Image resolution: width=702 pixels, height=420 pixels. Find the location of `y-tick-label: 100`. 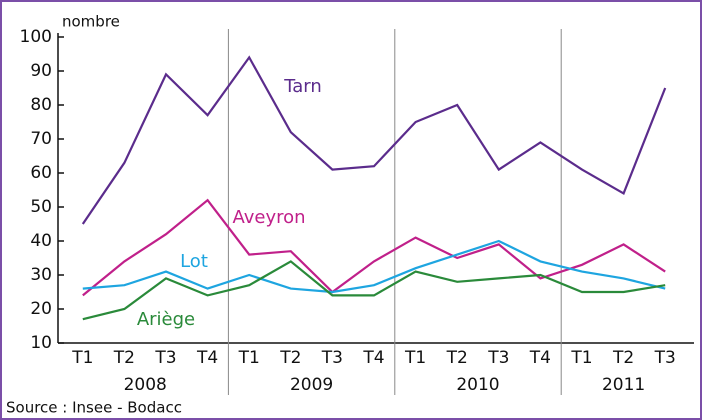

y-tick-label: 100 is located at coordinates (36, 37).